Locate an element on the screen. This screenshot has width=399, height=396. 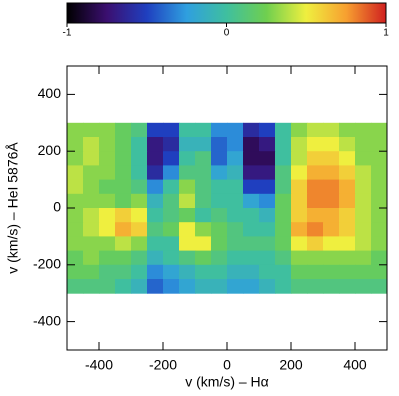
x-axis-title: v (km/s) – Hα is located at coordinates (227, 382).